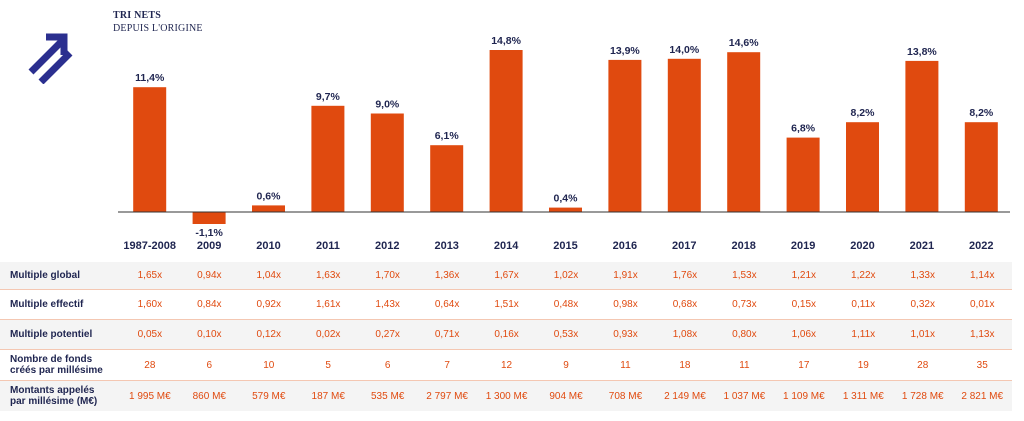  I want to click on table-cell: 1,36x, so click(447, 276).